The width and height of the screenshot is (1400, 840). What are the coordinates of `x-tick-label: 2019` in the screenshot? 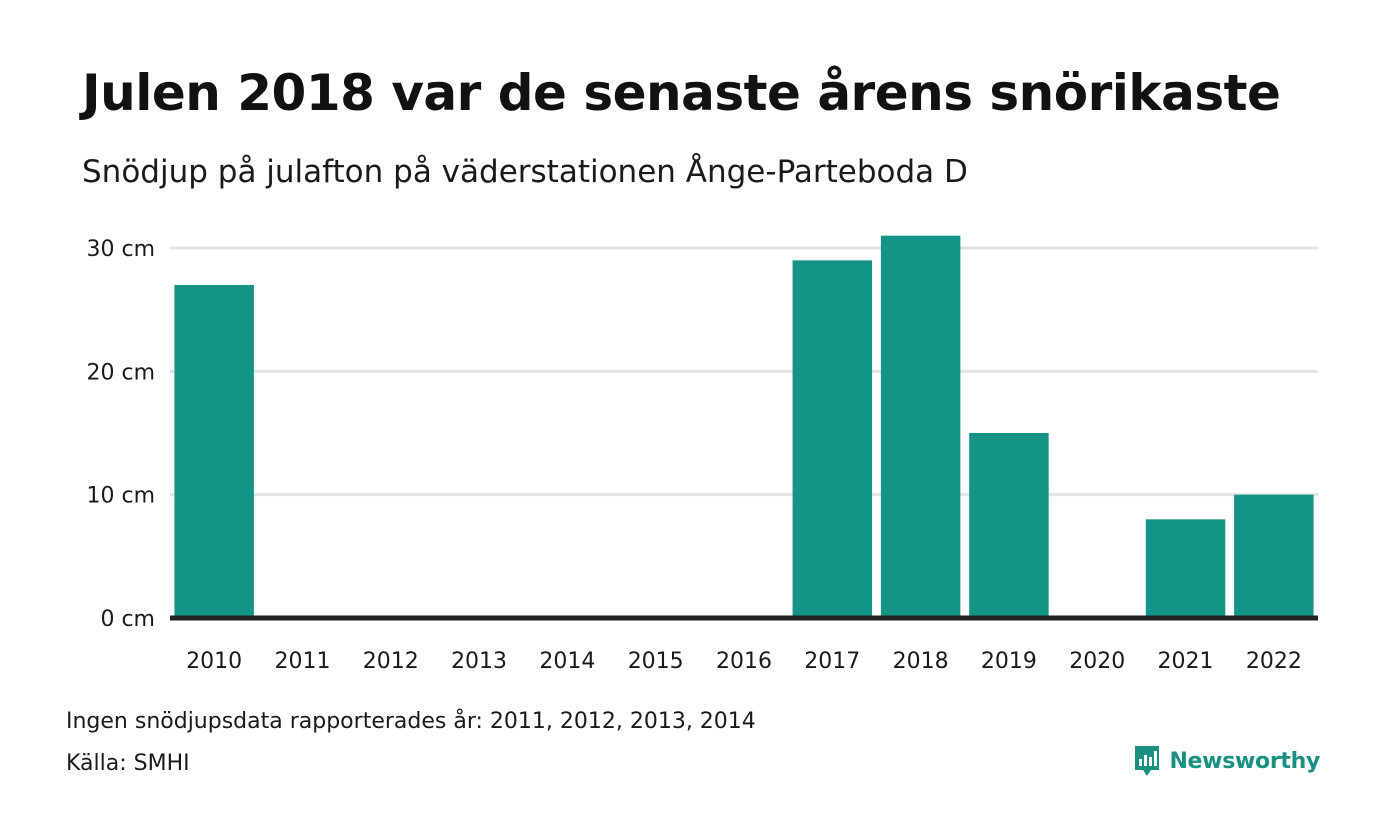 It's located at (1009, 661).